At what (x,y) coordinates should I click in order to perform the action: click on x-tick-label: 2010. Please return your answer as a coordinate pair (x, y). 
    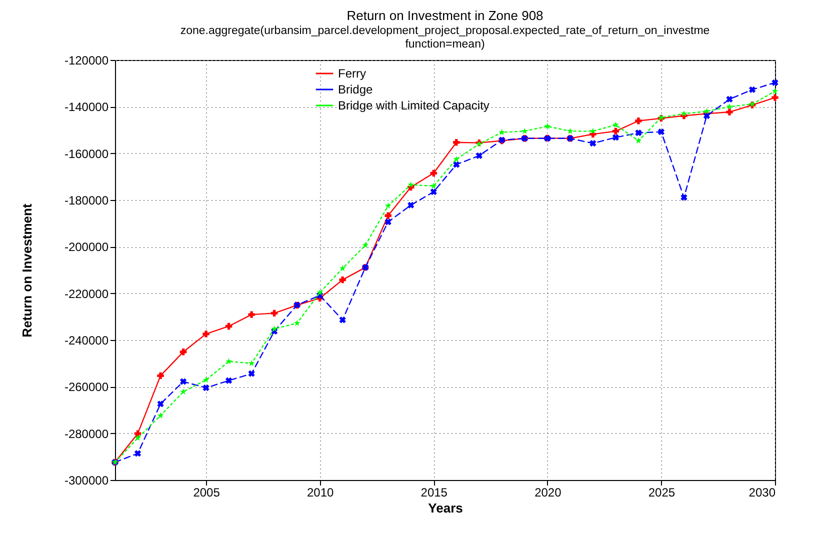
    Looking at the image, I should click on (320, 493).